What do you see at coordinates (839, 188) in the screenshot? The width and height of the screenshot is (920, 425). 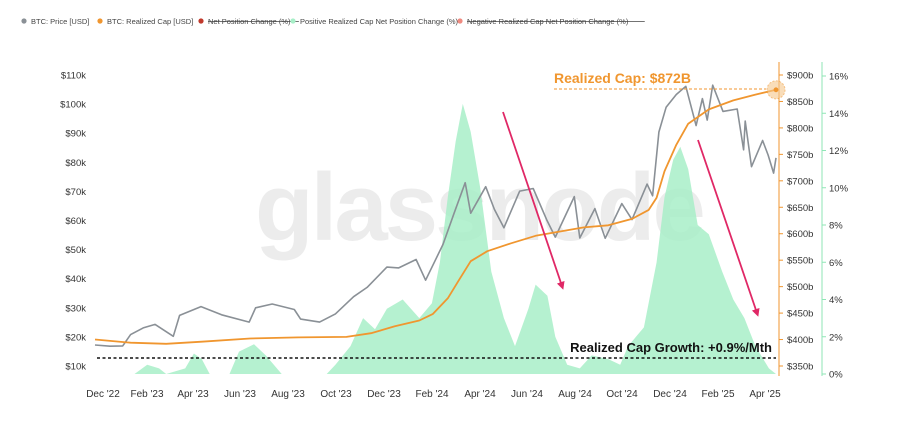 I see `right-axis-tick-10: 10%` at bounding box center [839, 188].